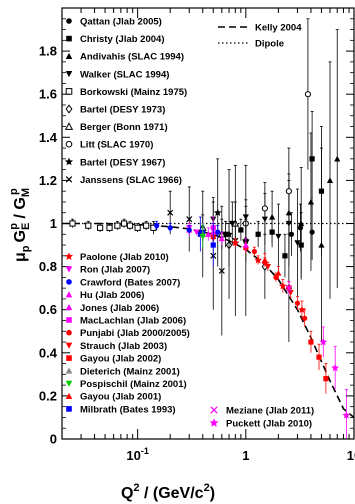 This screenshot has height=504, width=355. I want to click on y-tick-label: 0.8, so click(48, 266).